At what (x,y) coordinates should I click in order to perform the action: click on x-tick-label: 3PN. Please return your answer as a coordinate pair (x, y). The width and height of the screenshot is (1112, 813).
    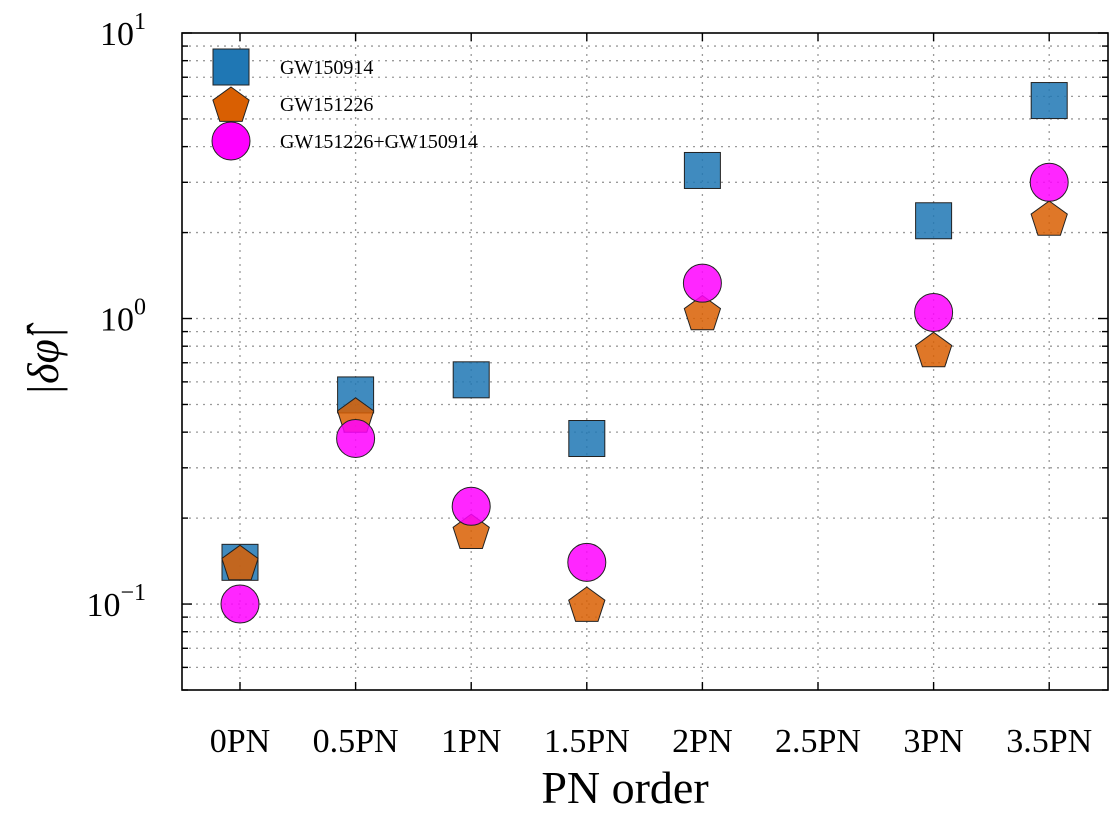
    Looking at the image, I should click on (933, 741).